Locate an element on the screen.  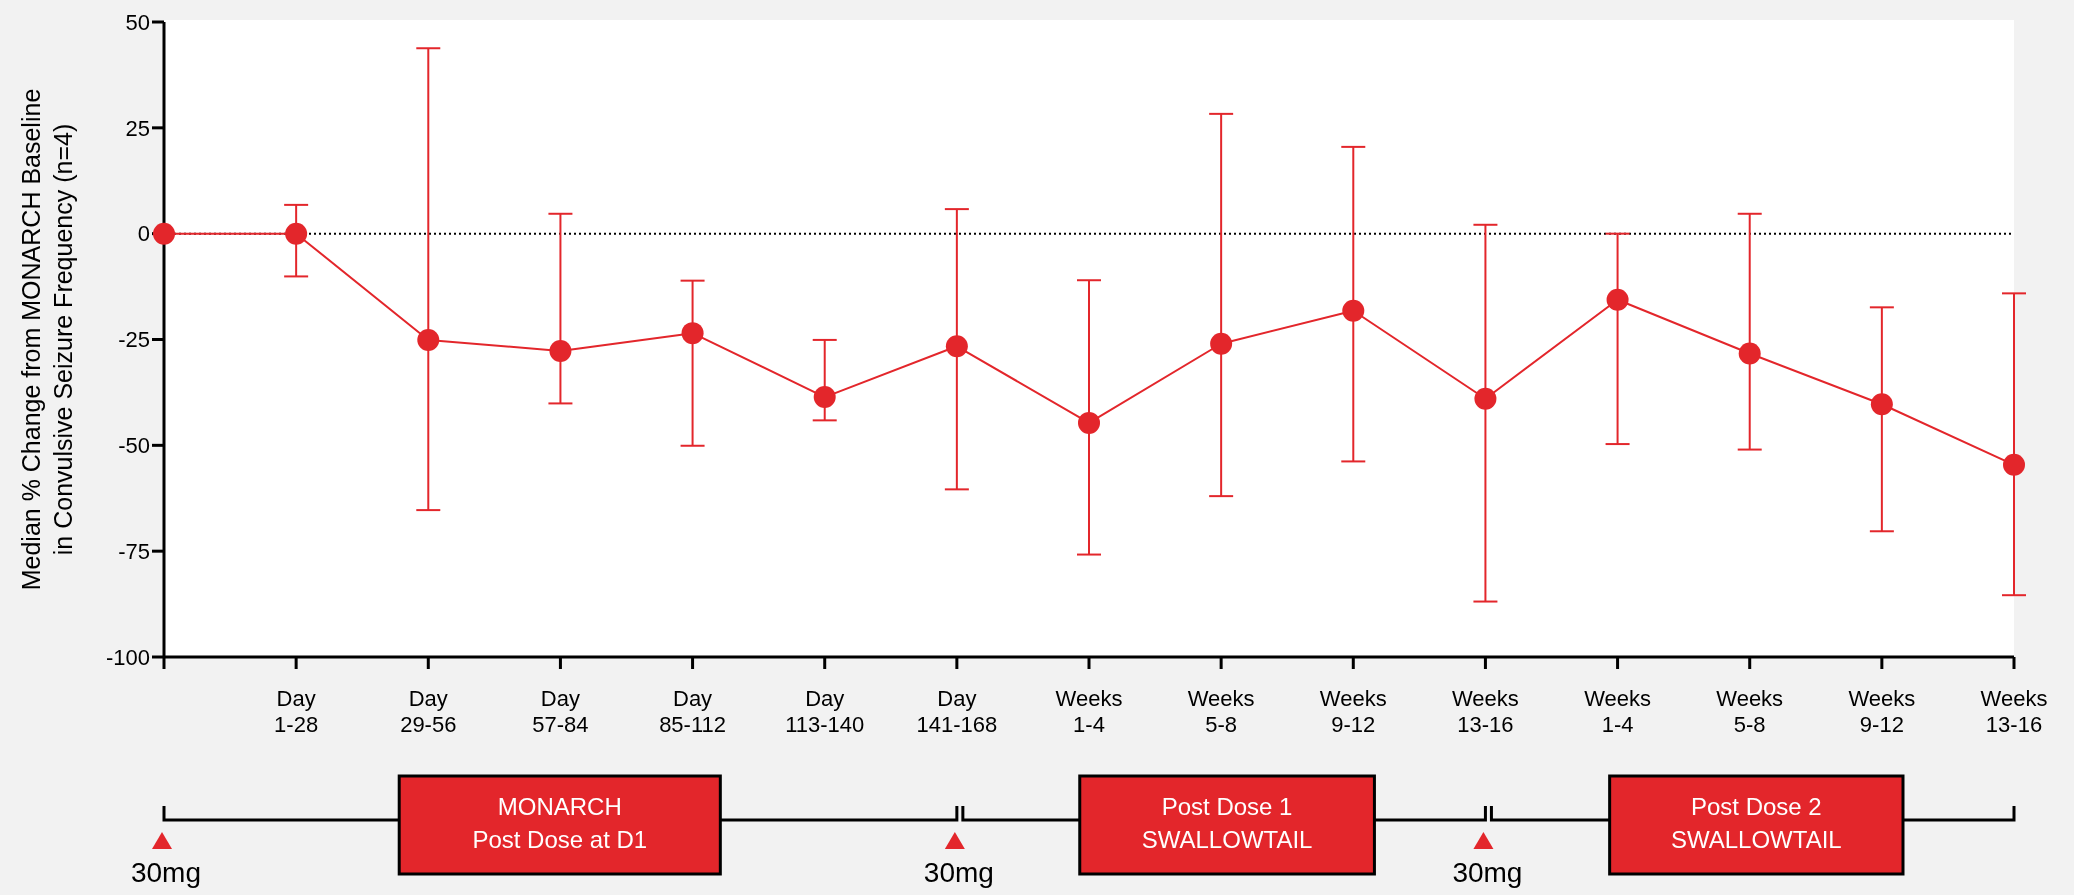
y-tick-label: -50 is located at coordinates (134, 446).